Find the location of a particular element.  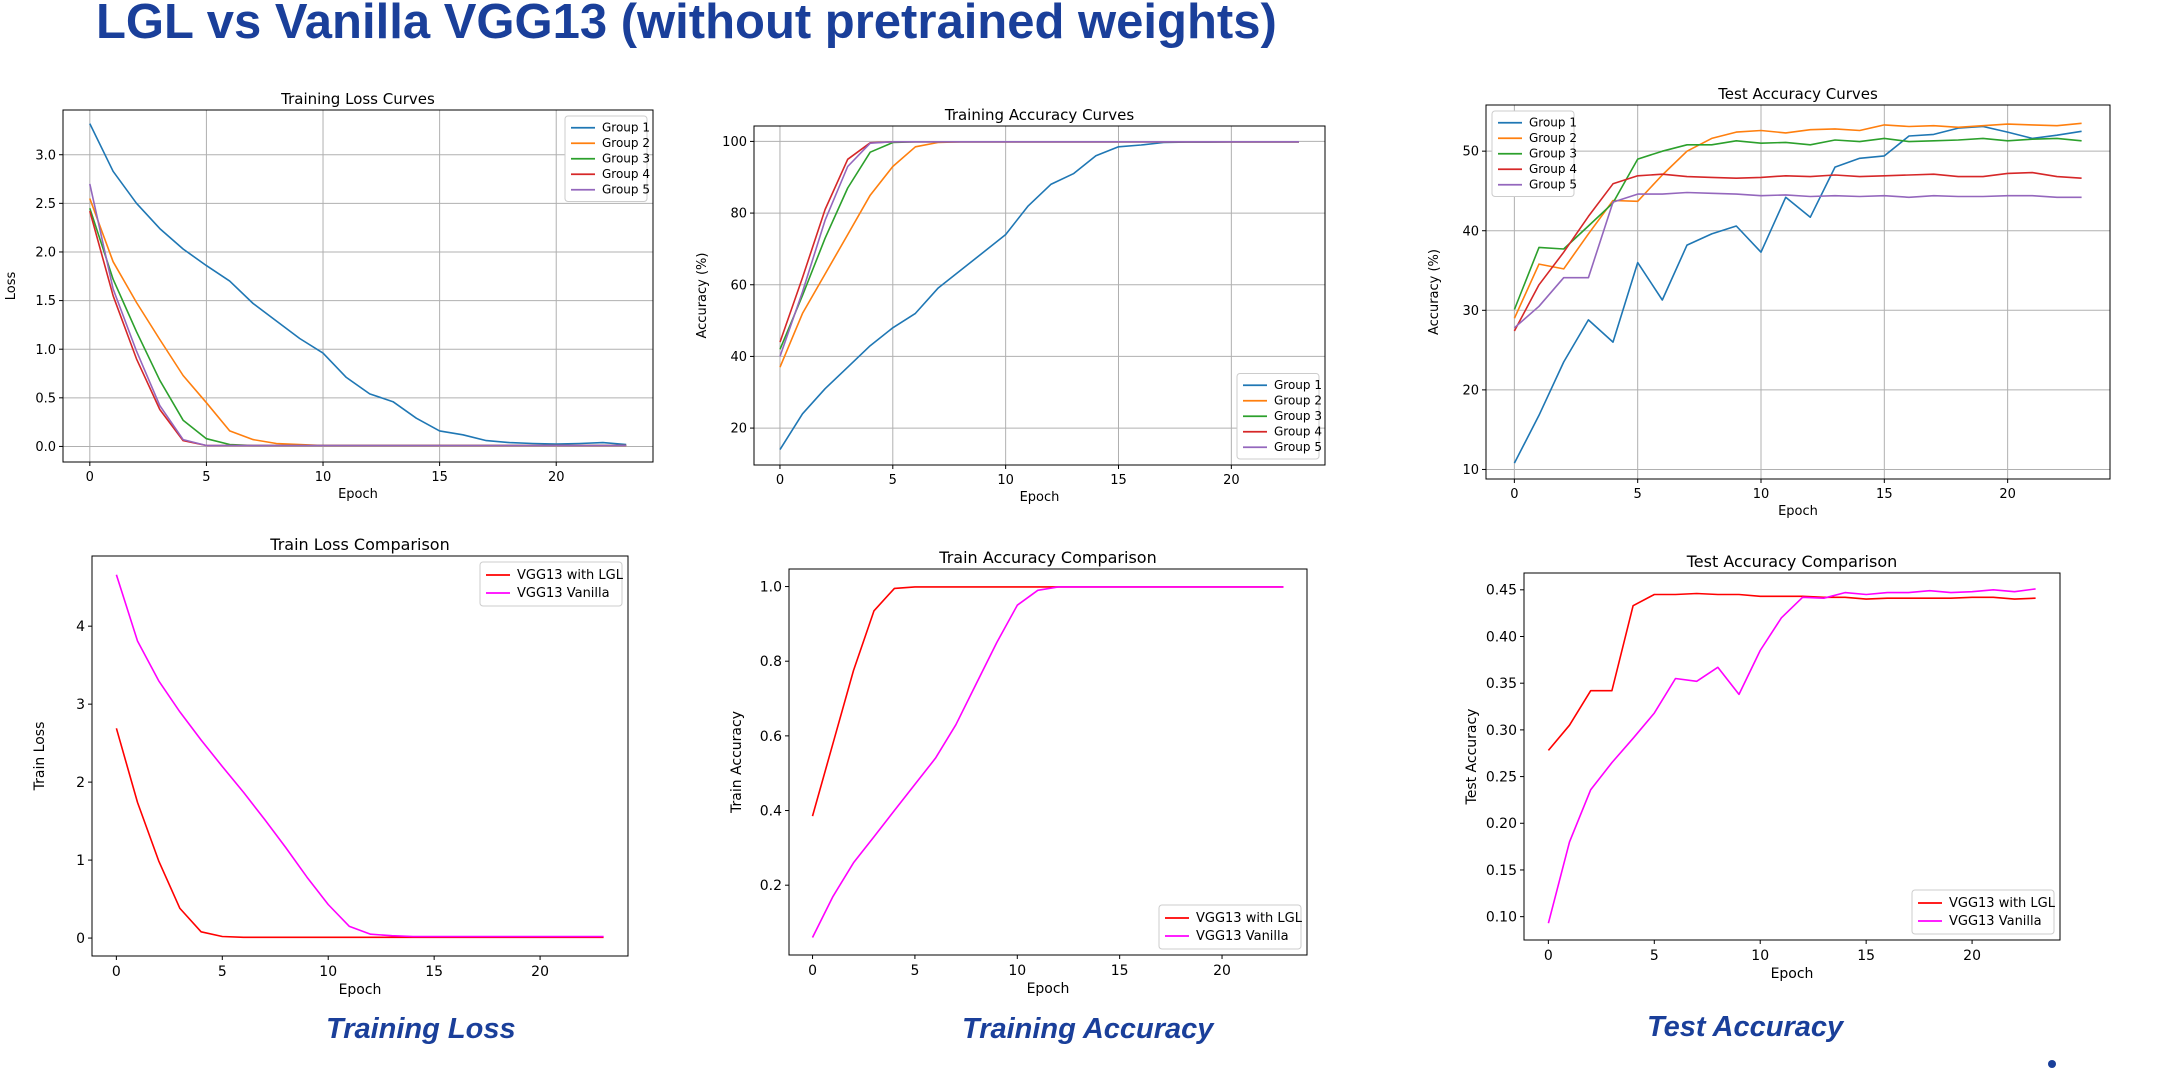

y-tick-label: 2 is located at coordinates (80, 783).